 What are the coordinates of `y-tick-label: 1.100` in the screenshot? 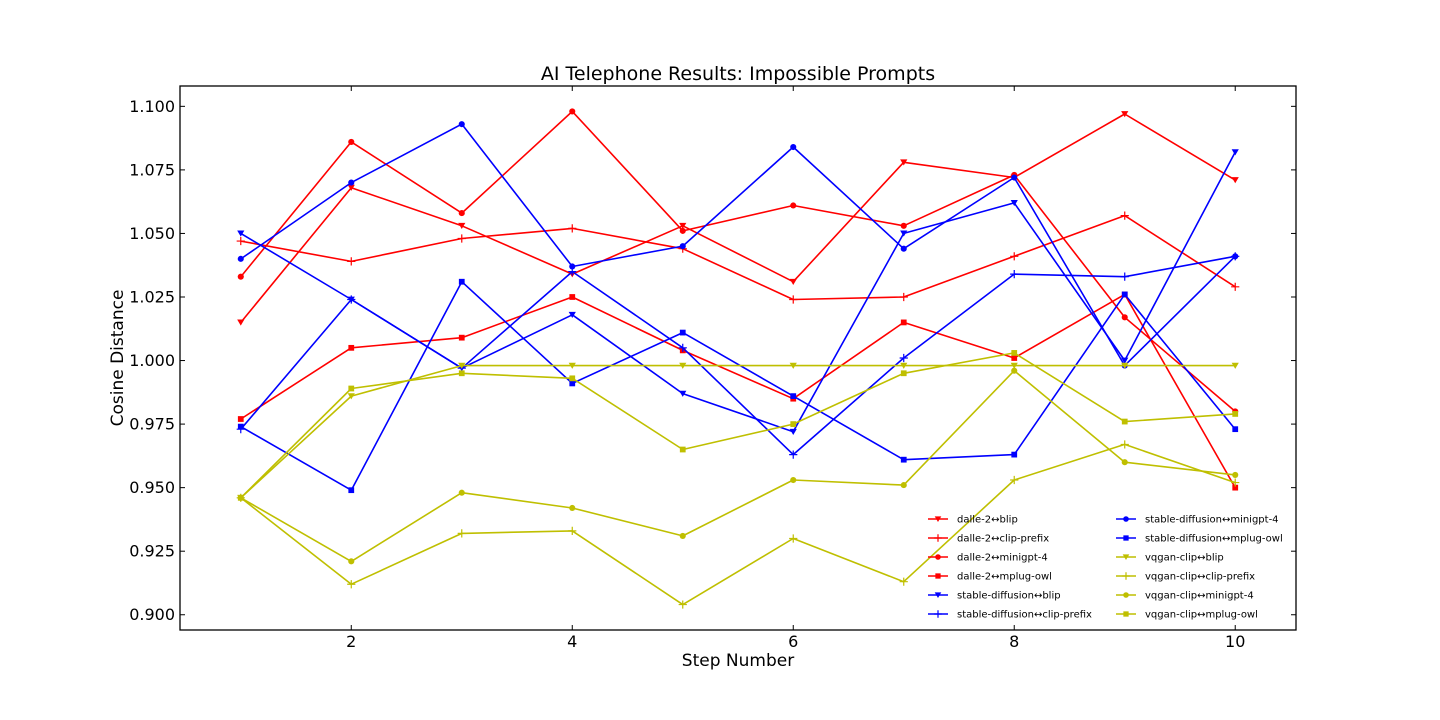 It's located at (152, 106).